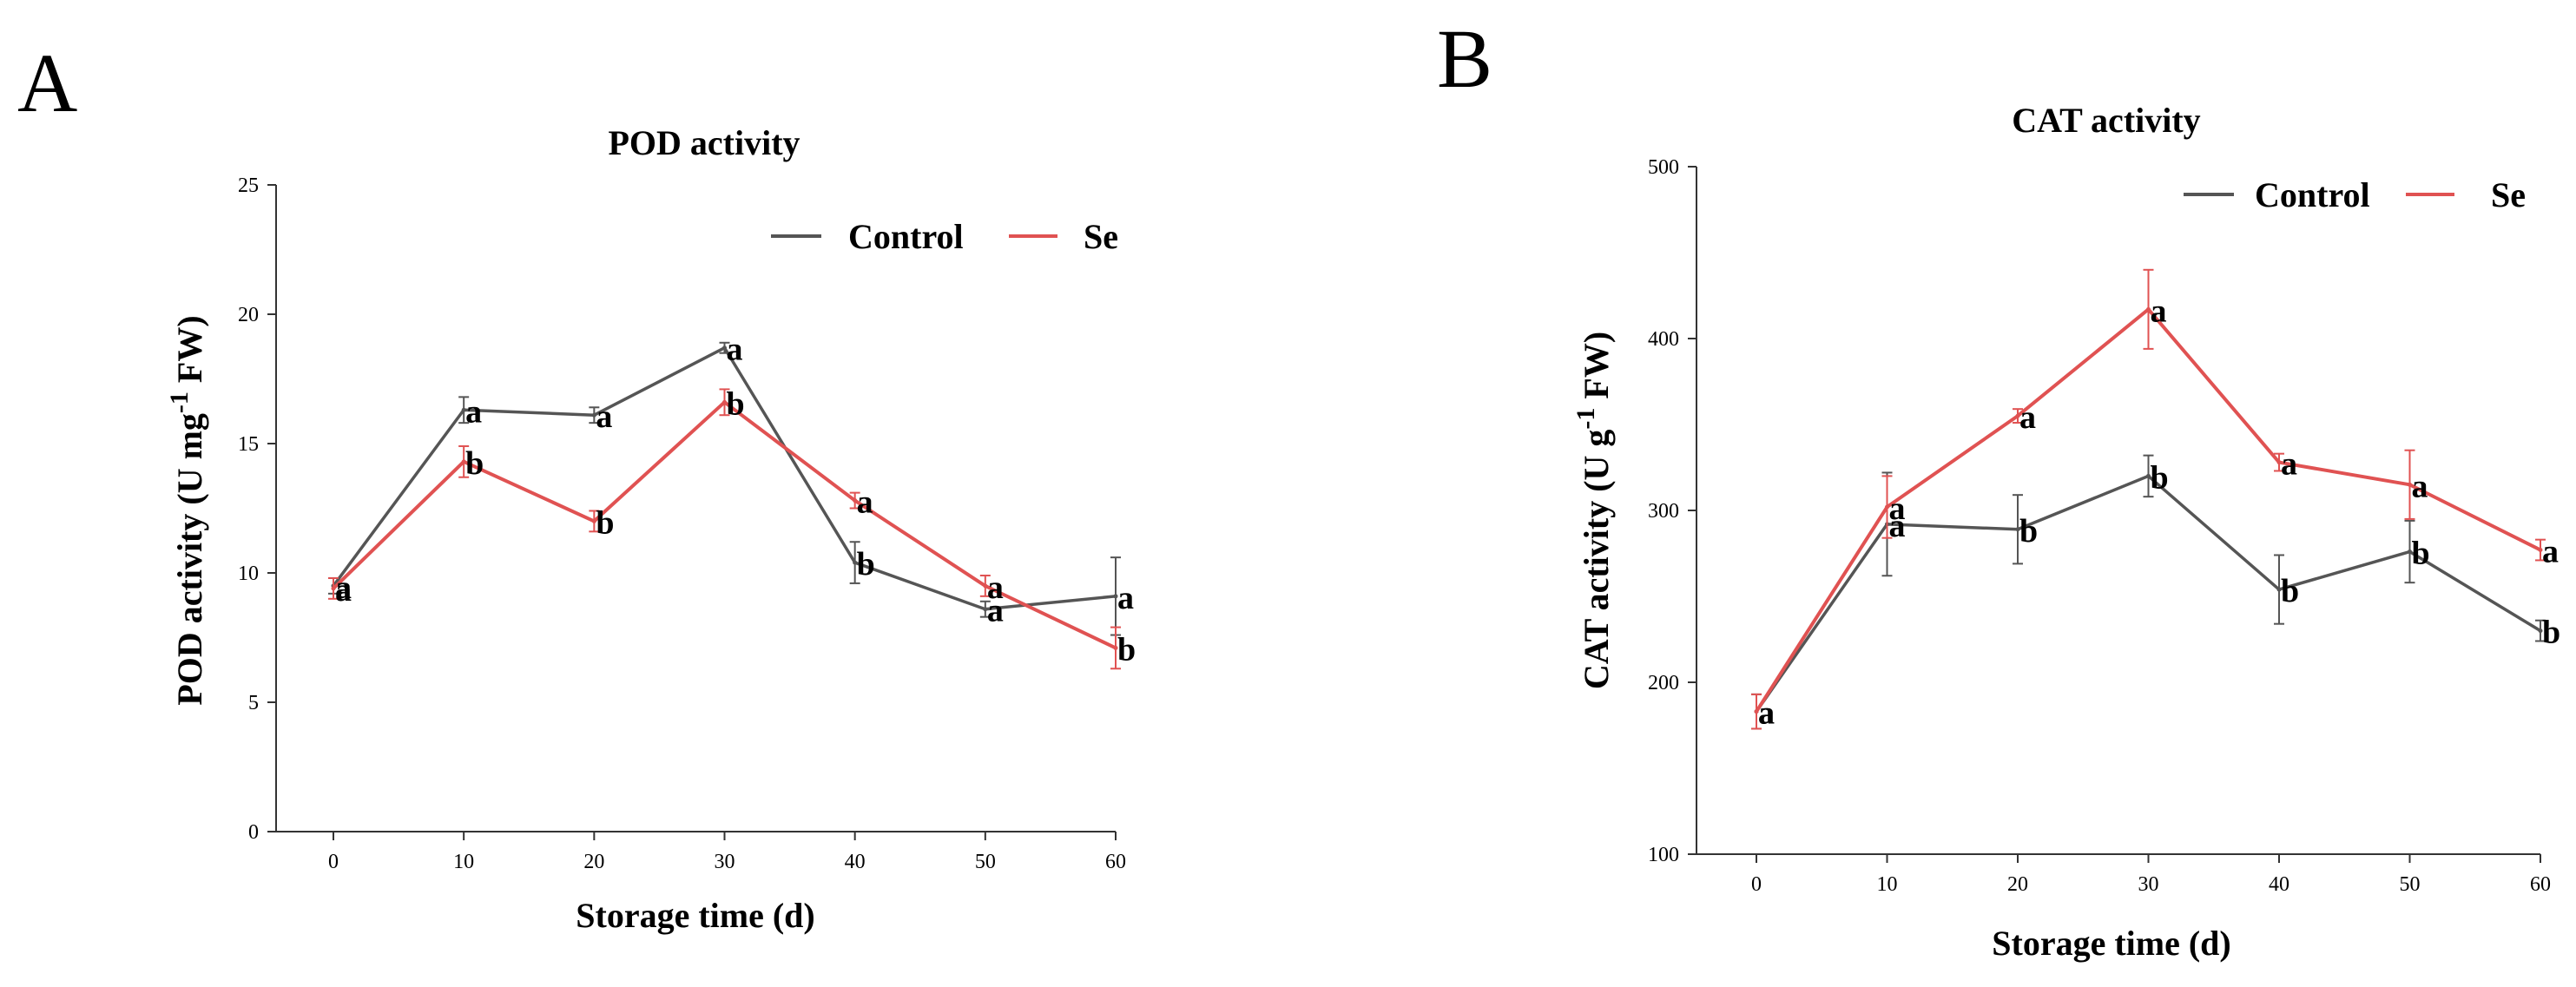 The height and width of the screenshot is (987, 2576). What do you see at coordinates (248, 444) in the screenshot?
I see `y-tick-label: 15` at bounding box center [248, 444].